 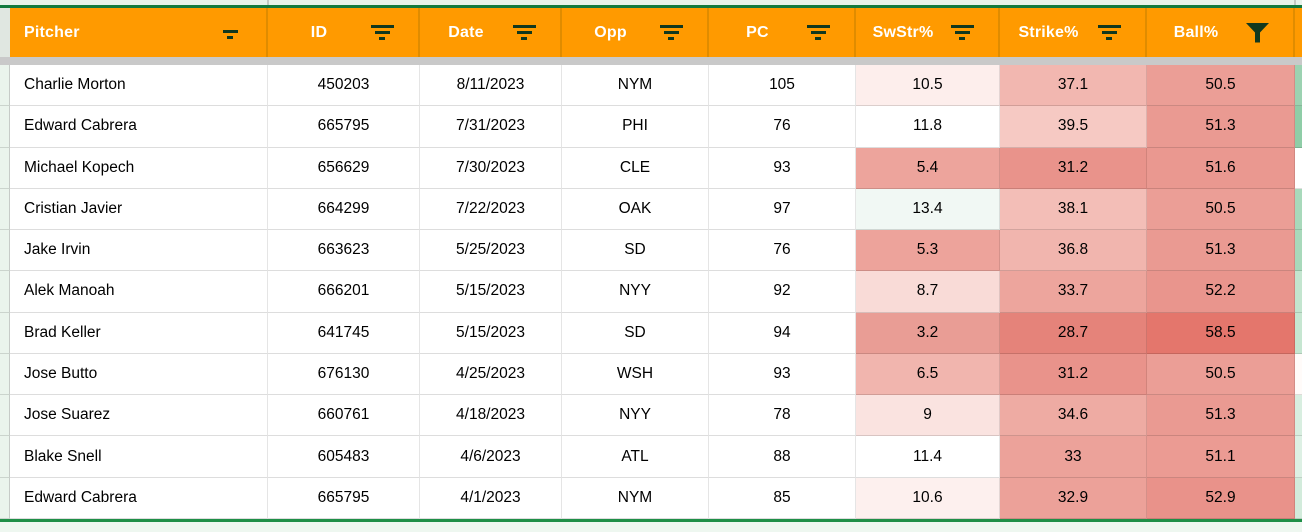 I want to click on header-cell-opp: Opp, so click(x=635, y=32).